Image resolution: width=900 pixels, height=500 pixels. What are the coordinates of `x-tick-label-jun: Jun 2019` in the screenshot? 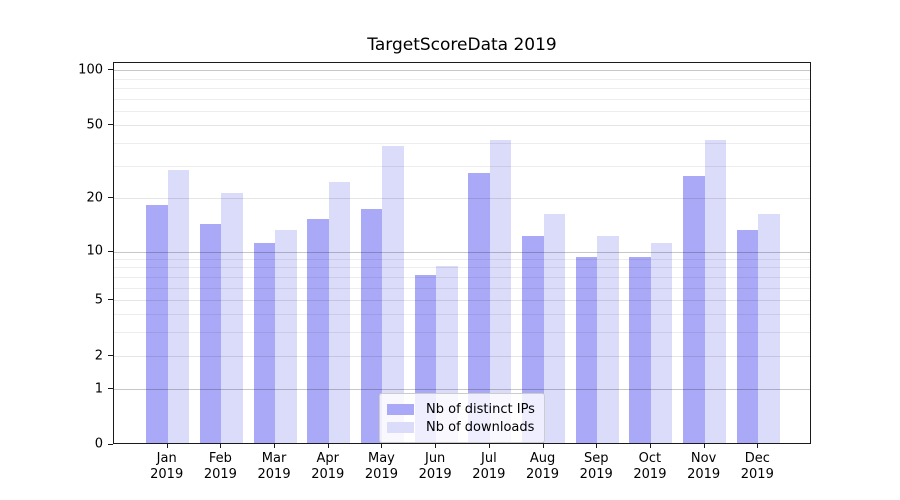 It's located at (435, 467).